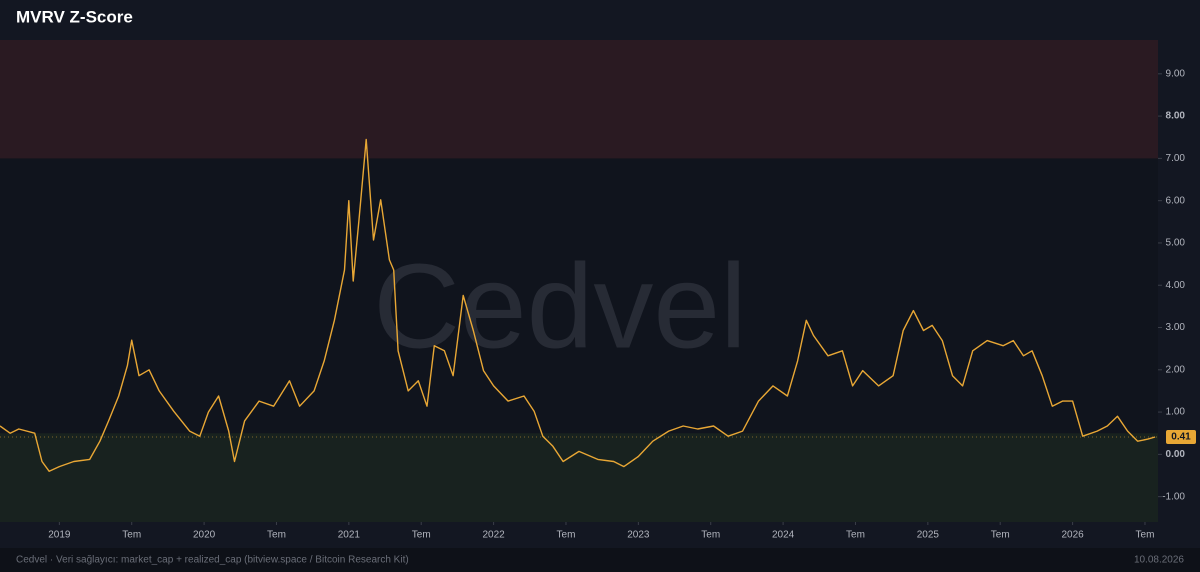 The width and height of the screenshot is (1200, 572). I want to click on y-tick-label: 6.00, so click(1176, 200).